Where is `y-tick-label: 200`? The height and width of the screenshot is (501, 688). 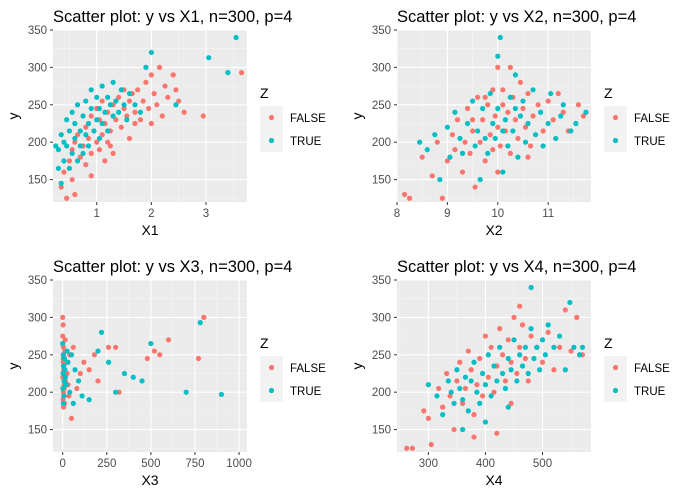 y-tick-label: 200 is located at coordinates (37, 143).